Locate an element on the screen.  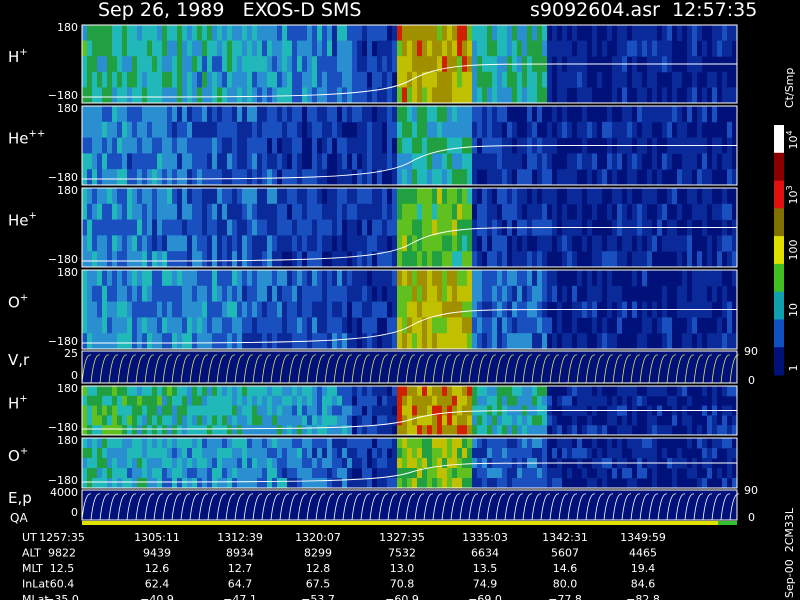
cell: 70.8 is located at coordinates (402, 584).